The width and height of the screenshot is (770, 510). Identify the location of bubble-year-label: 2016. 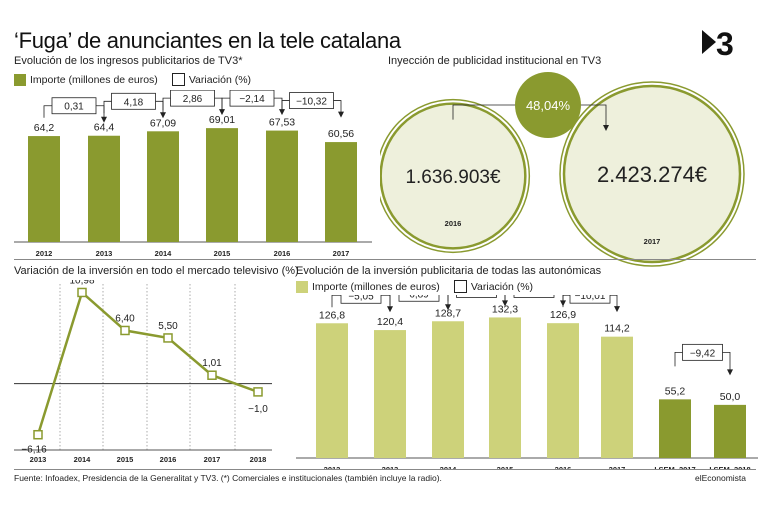
(453, 223).